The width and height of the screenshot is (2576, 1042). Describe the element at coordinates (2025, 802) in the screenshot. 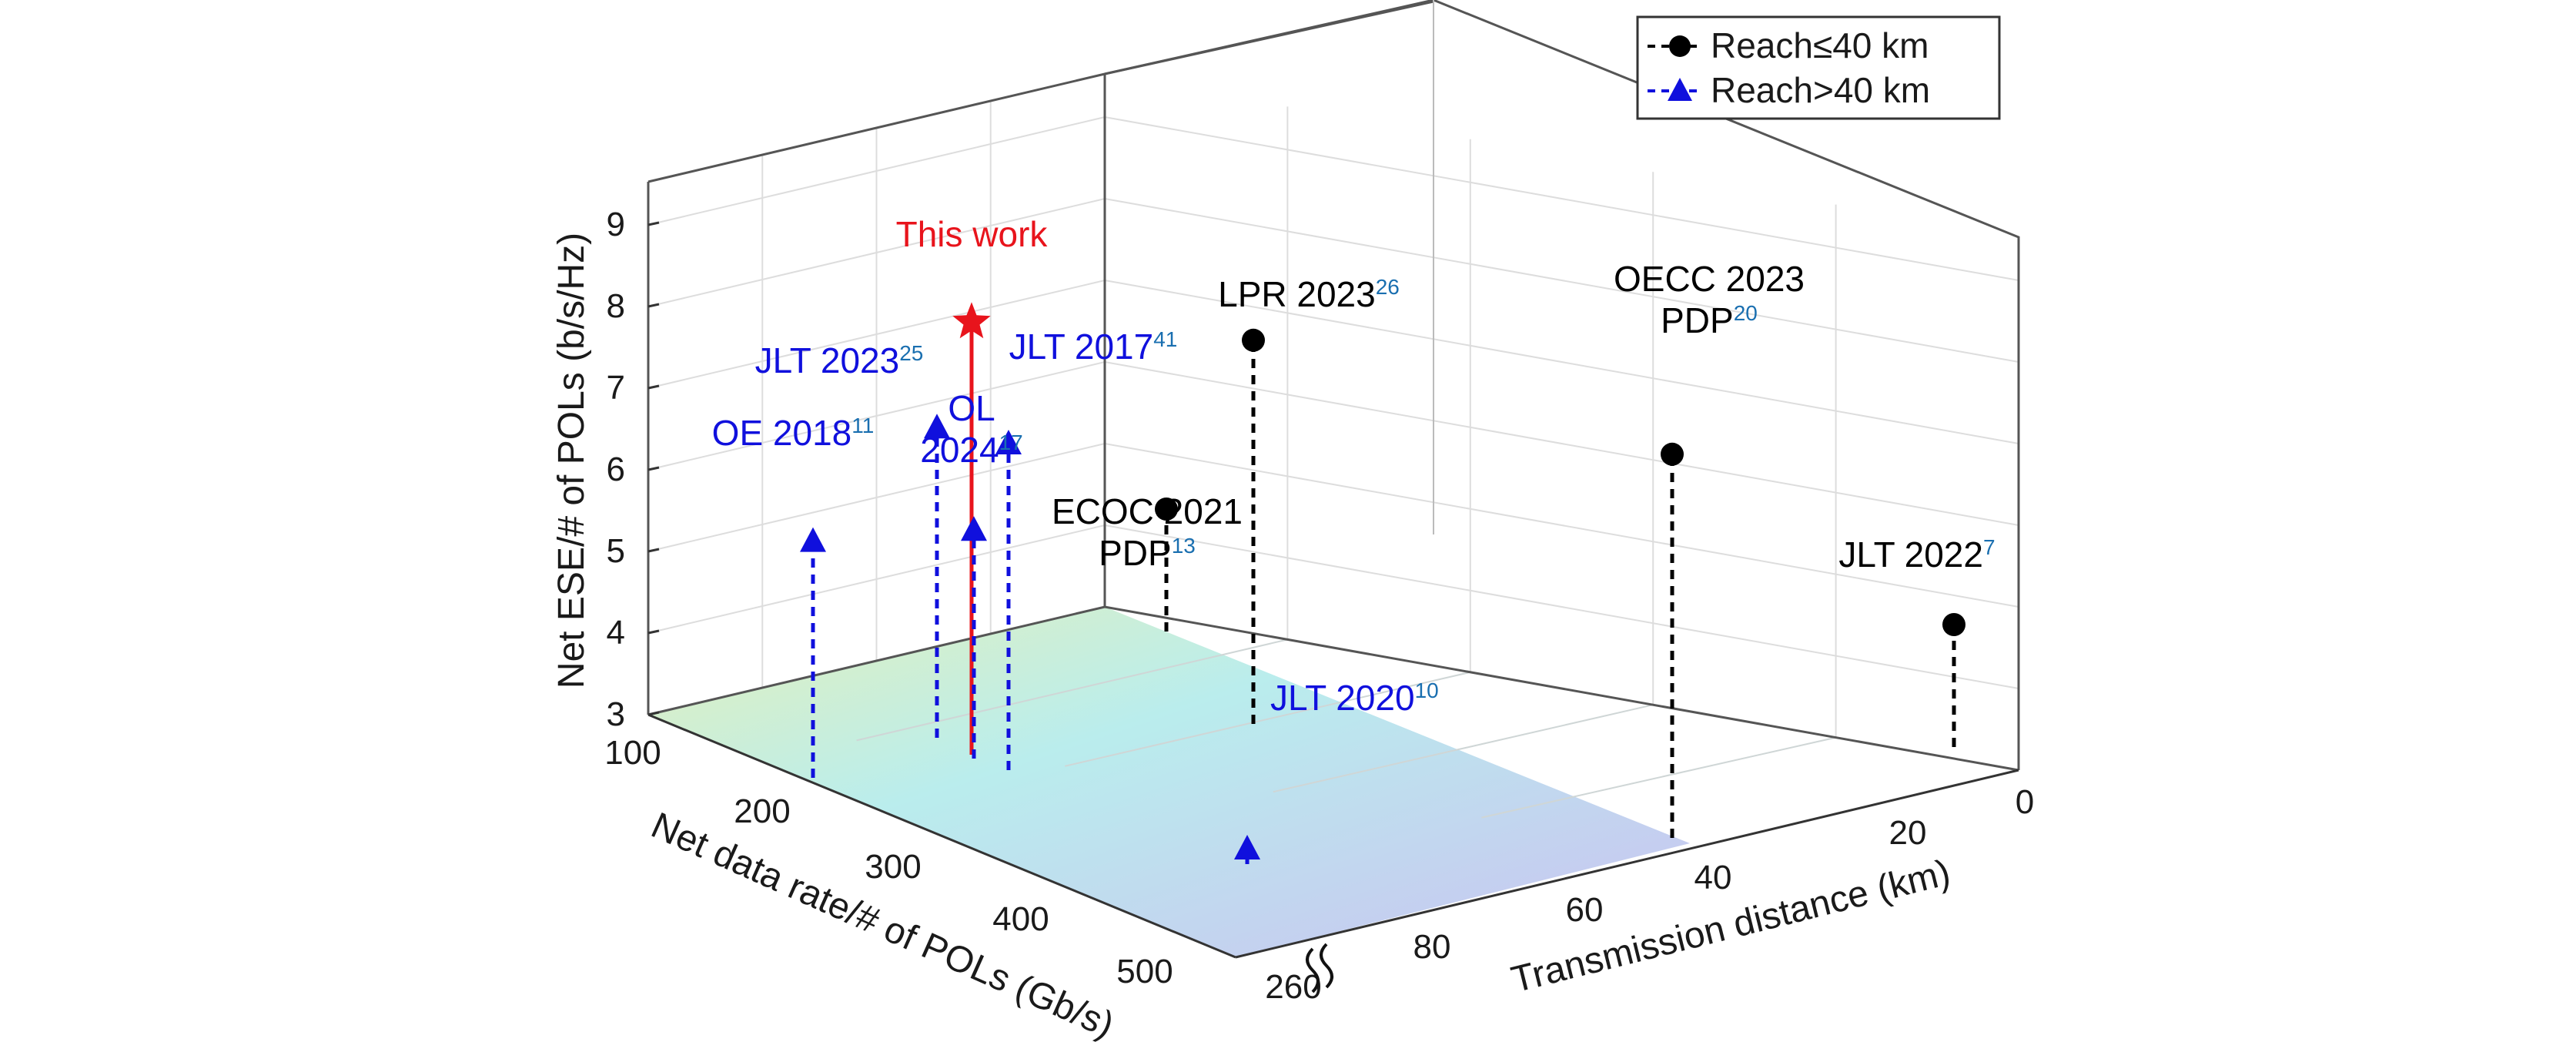

I see `y-tick: 0` at that location.